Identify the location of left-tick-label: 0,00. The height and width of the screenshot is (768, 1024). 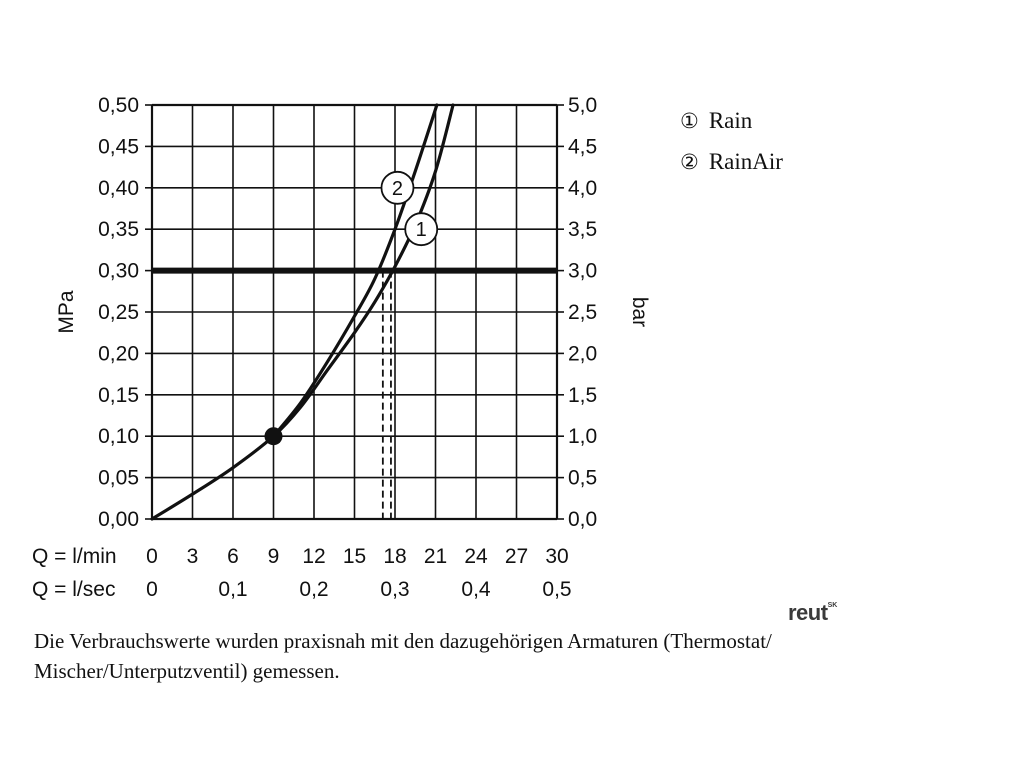
(118, 519).